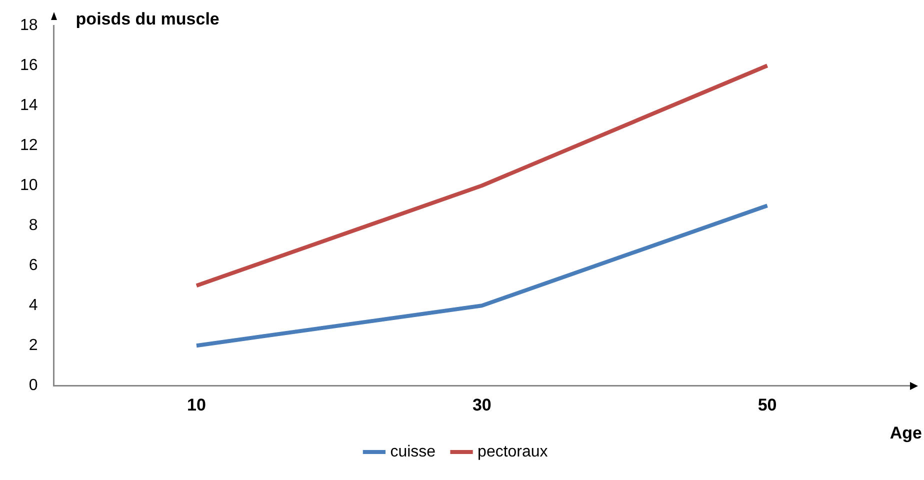  I want to click on x-axis-title: Age, so click(906, 432).